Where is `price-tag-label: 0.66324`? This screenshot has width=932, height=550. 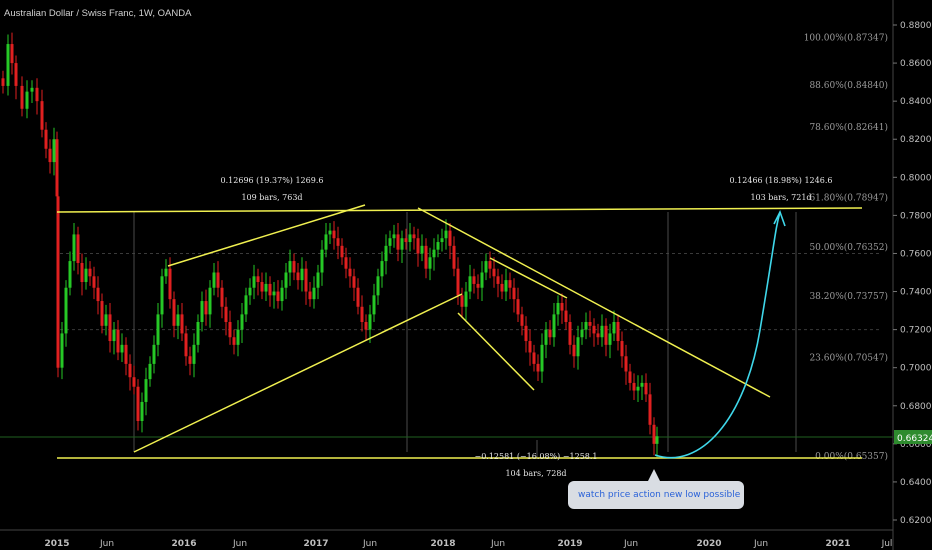 price-tag-label: 0.66324 is located at coordinates (914, 439).